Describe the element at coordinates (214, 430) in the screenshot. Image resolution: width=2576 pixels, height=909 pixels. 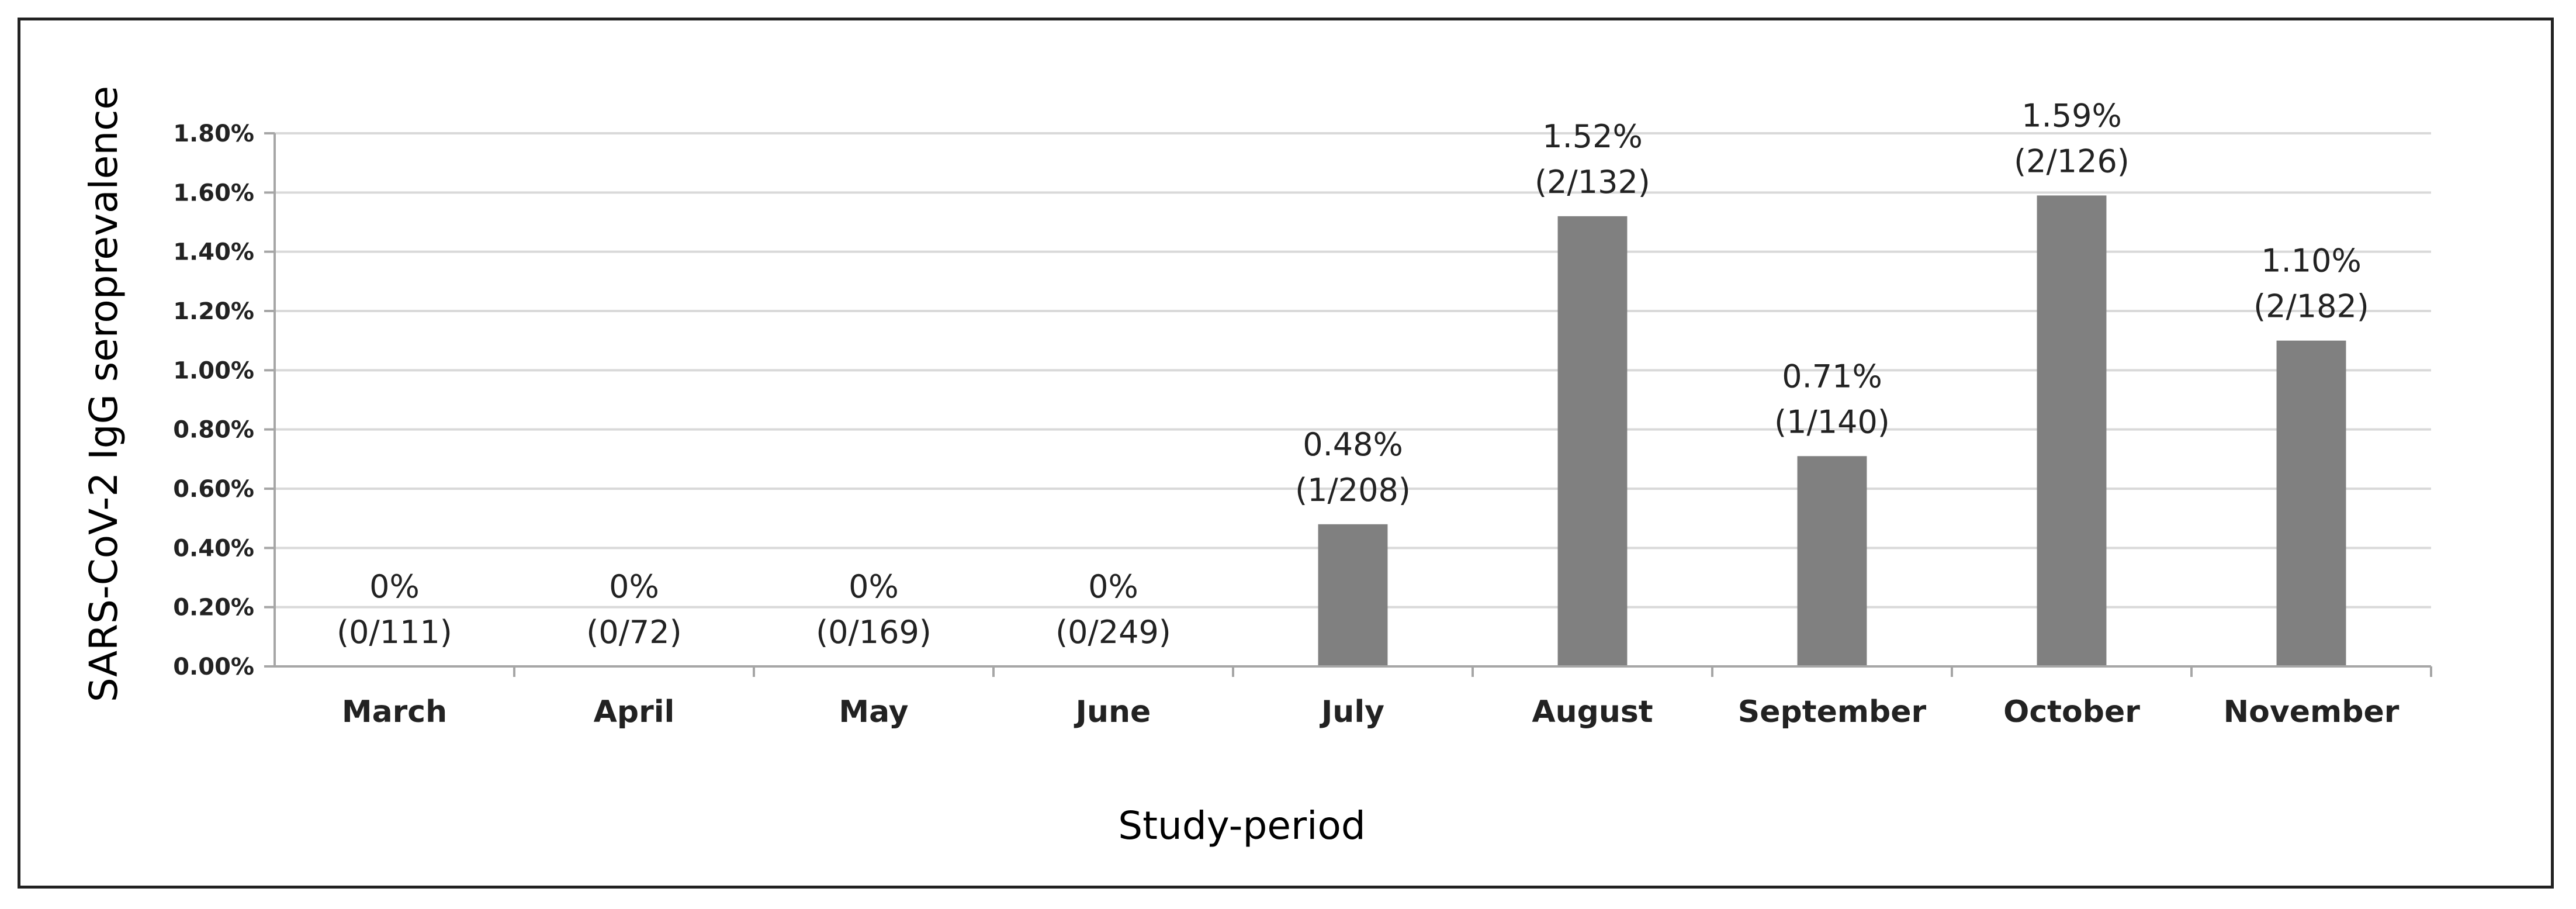
I see `y-tick-label: 0.80%` at that location.